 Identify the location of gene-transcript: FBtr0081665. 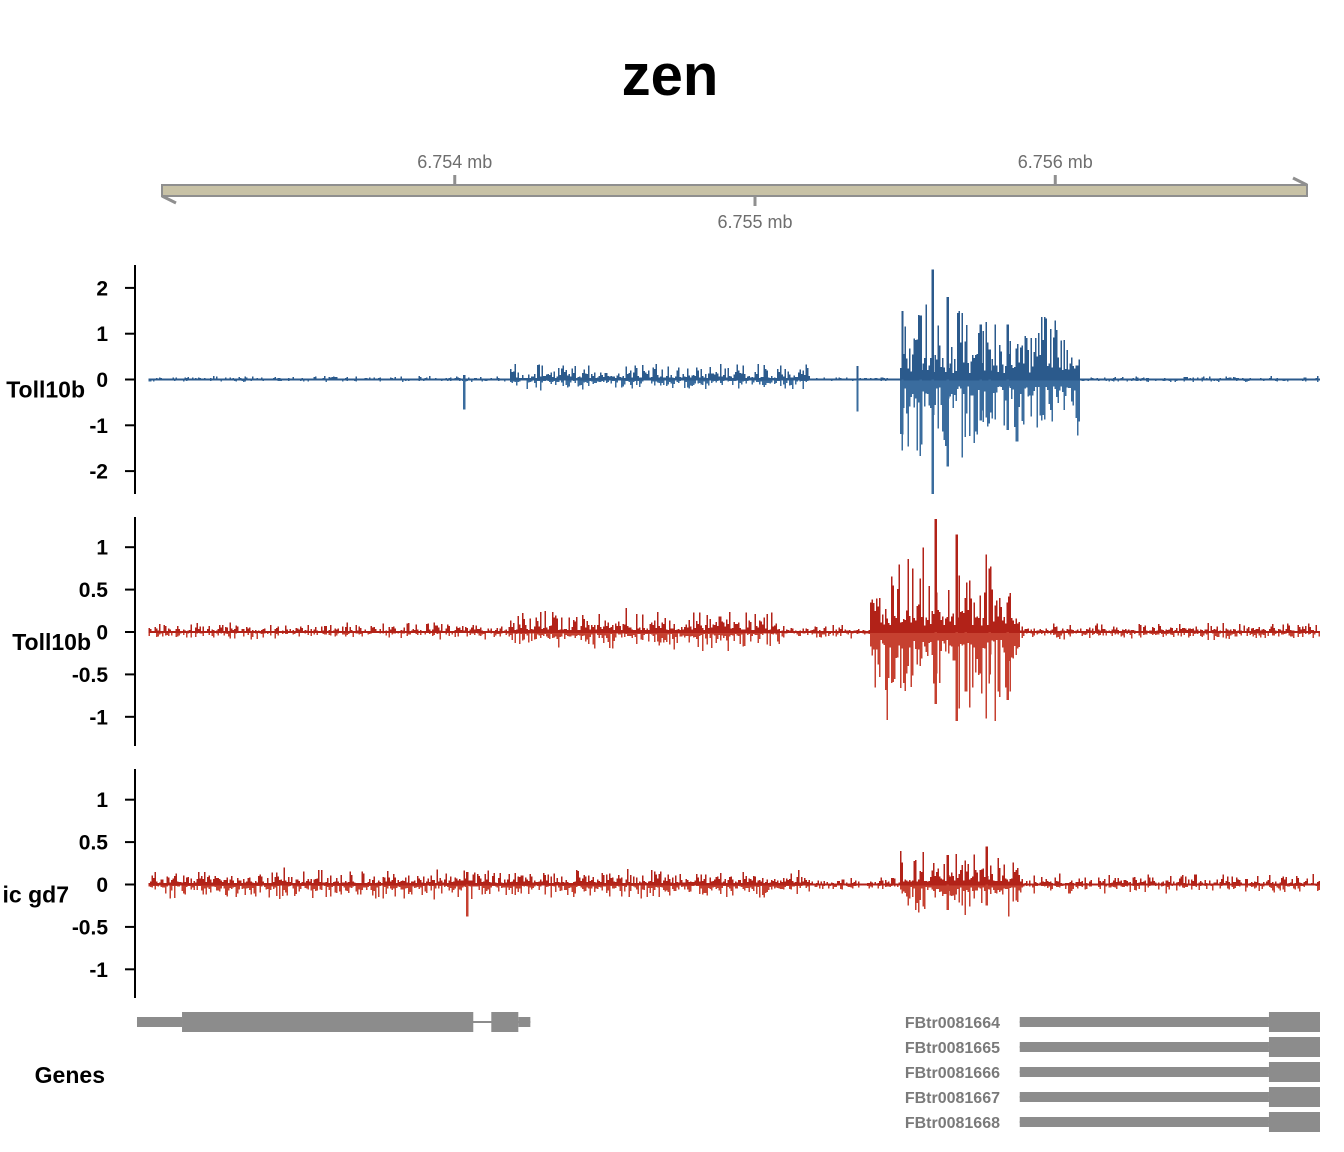
(1112, 1047).